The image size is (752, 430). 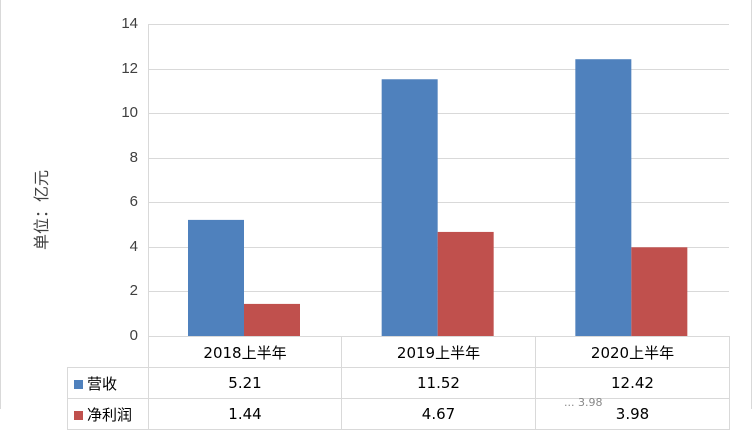 What do you see at coordinates (583, 402) in the screenshot?
I see `watermark-text: ... 3.98` at bounding box center [583, 402].